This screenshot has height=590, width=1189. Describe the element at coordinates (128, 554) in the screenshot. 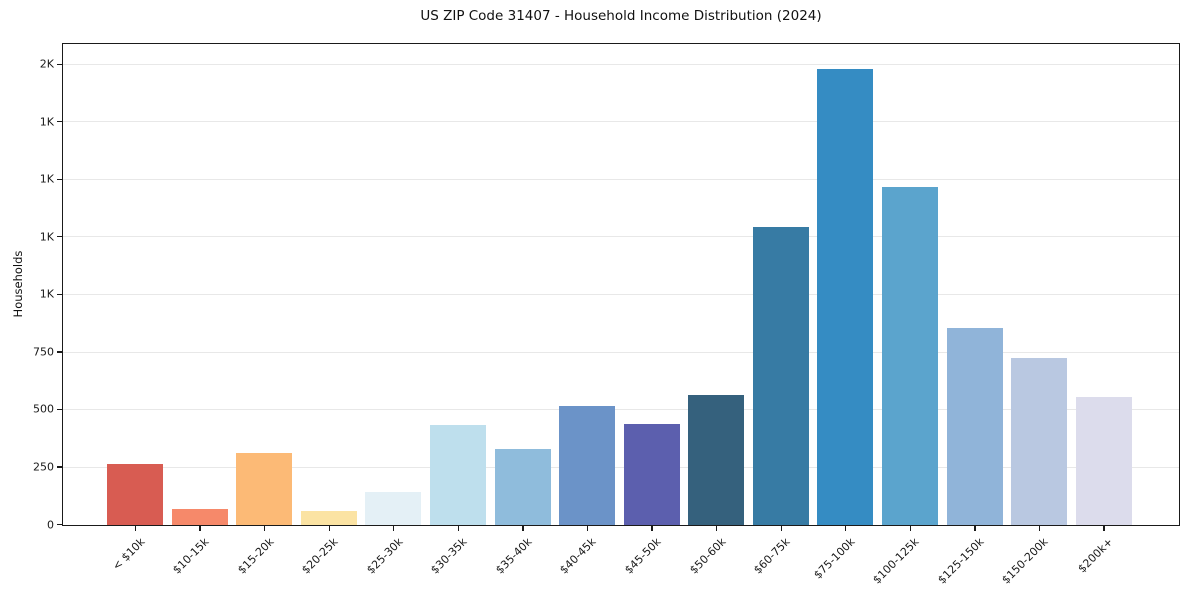

I see `x-tick-label: < $10k` at that location.